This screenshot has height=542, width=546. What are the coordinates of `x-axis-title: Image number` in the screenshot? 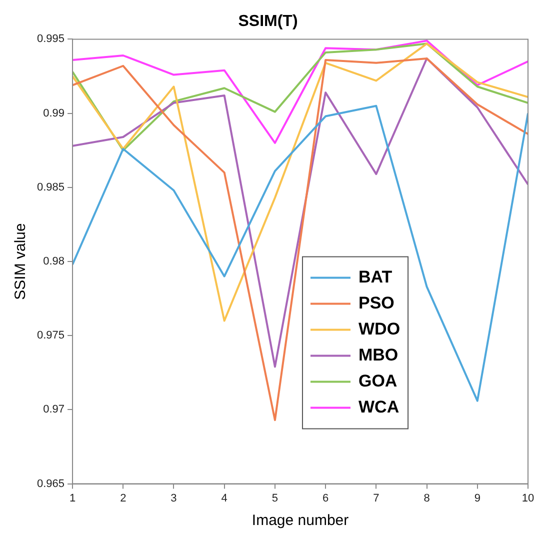 It's located at (300, 521).